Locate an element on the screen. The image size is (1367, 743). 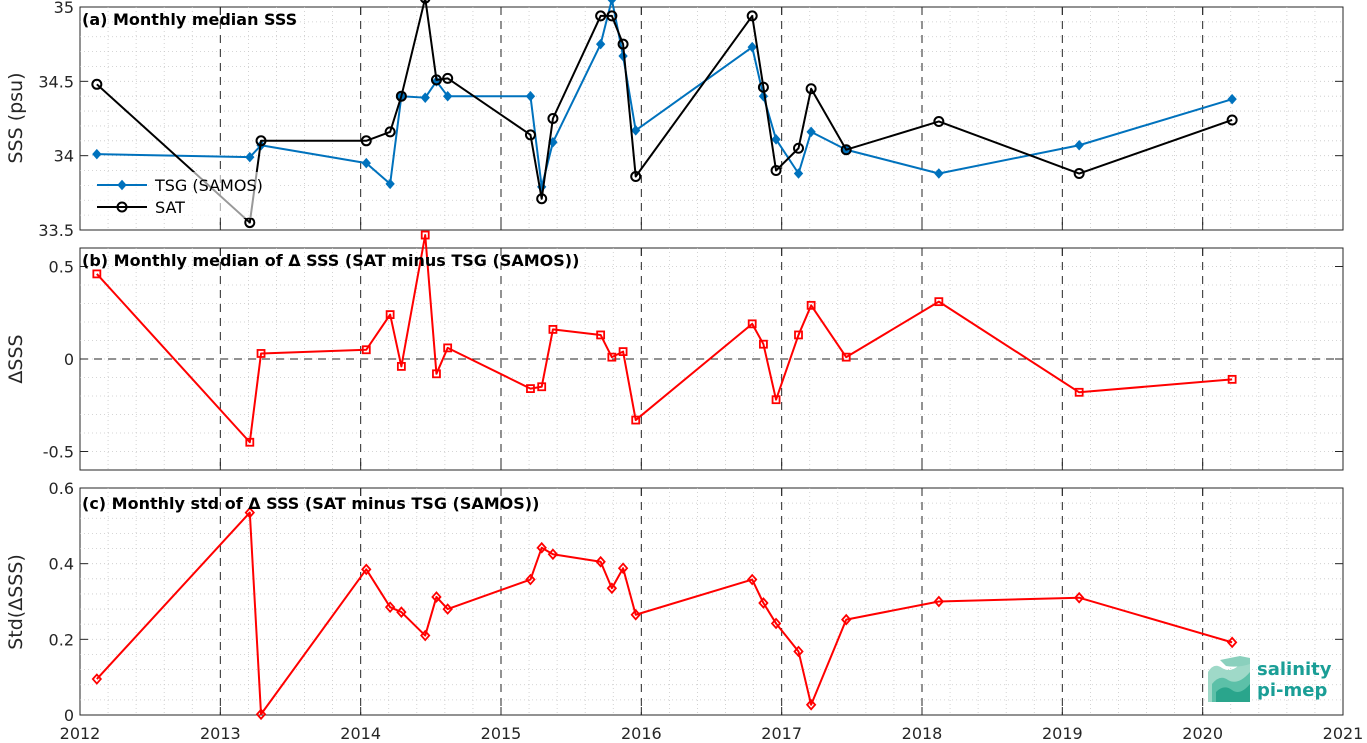
y-tick-label: -0.5 is located at coordinates (58, 452).